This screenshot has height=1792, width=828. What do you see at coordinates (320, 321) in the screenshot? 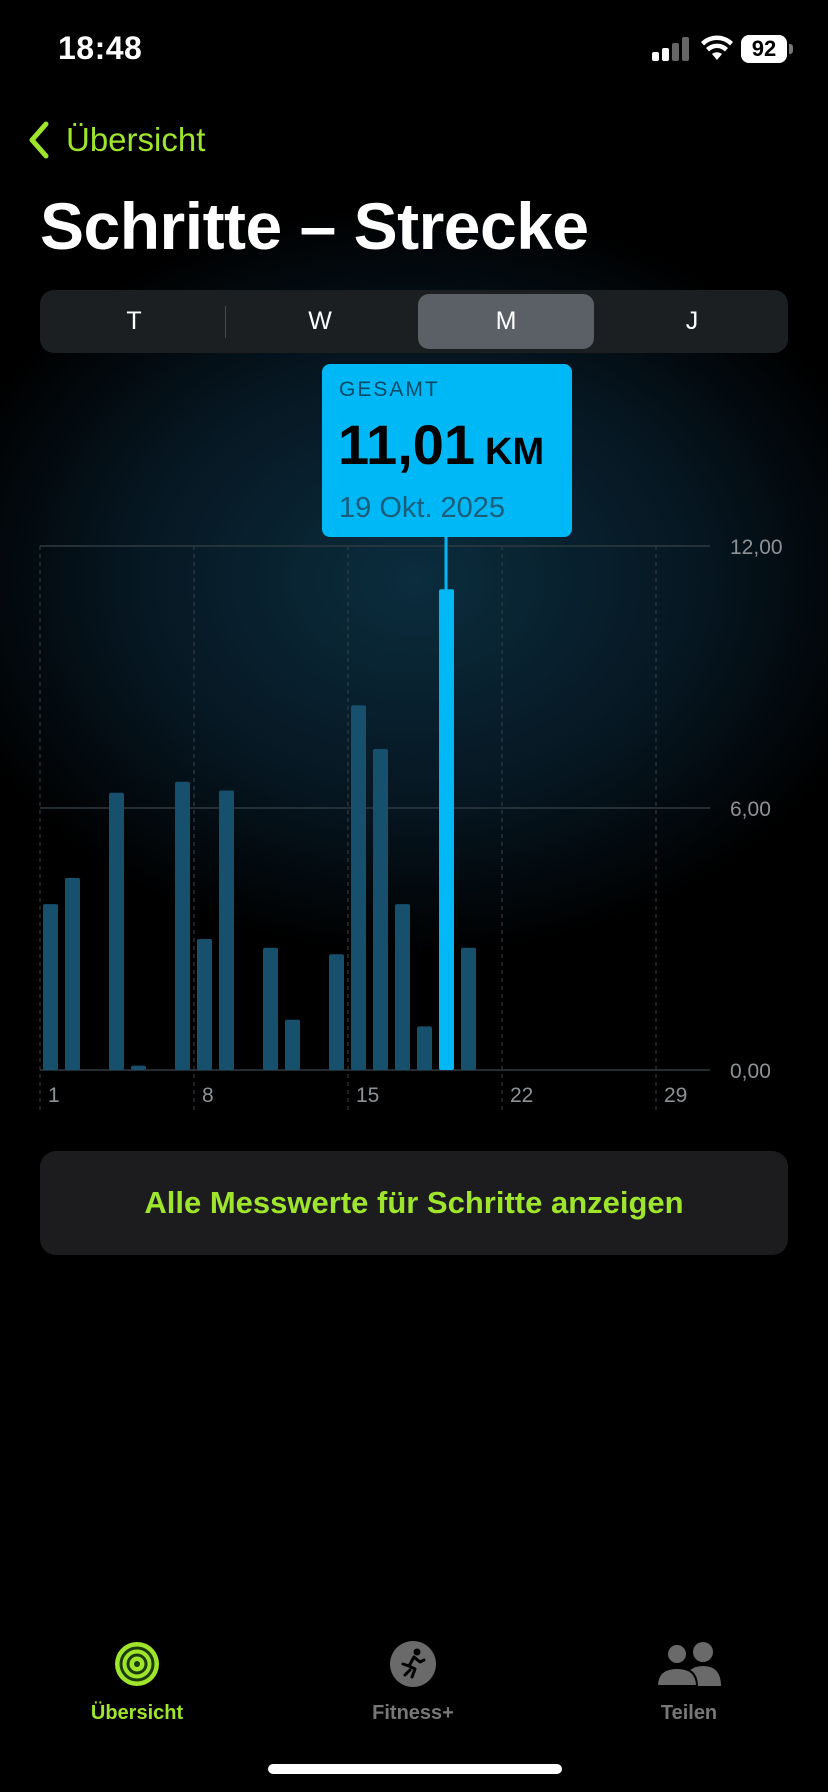
I see `segment-week: W` at bounding box center [320, 321].